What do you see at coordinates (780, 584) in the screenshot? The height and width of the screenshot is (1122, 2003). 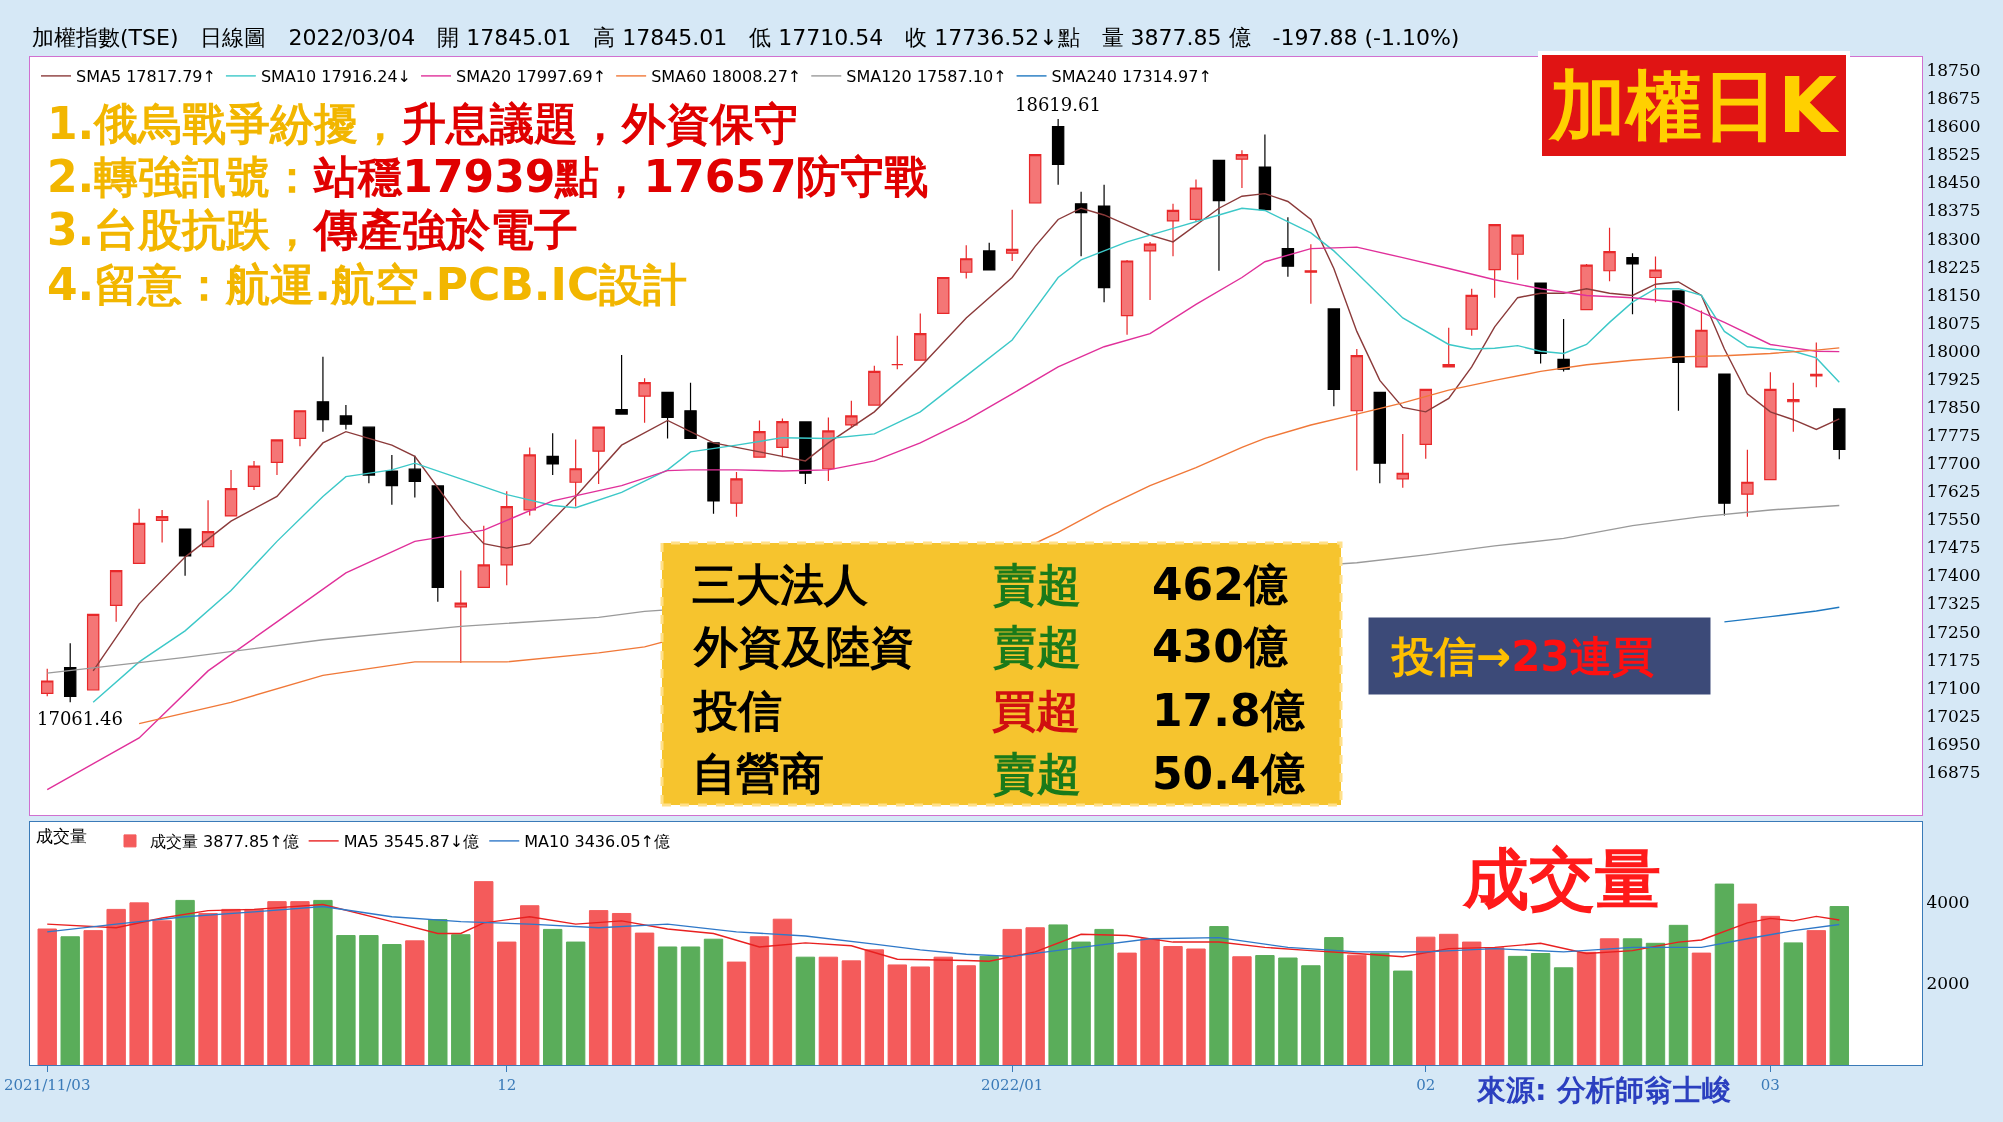 I see `annotation: 三大法人` at bounding box center [780, 584].